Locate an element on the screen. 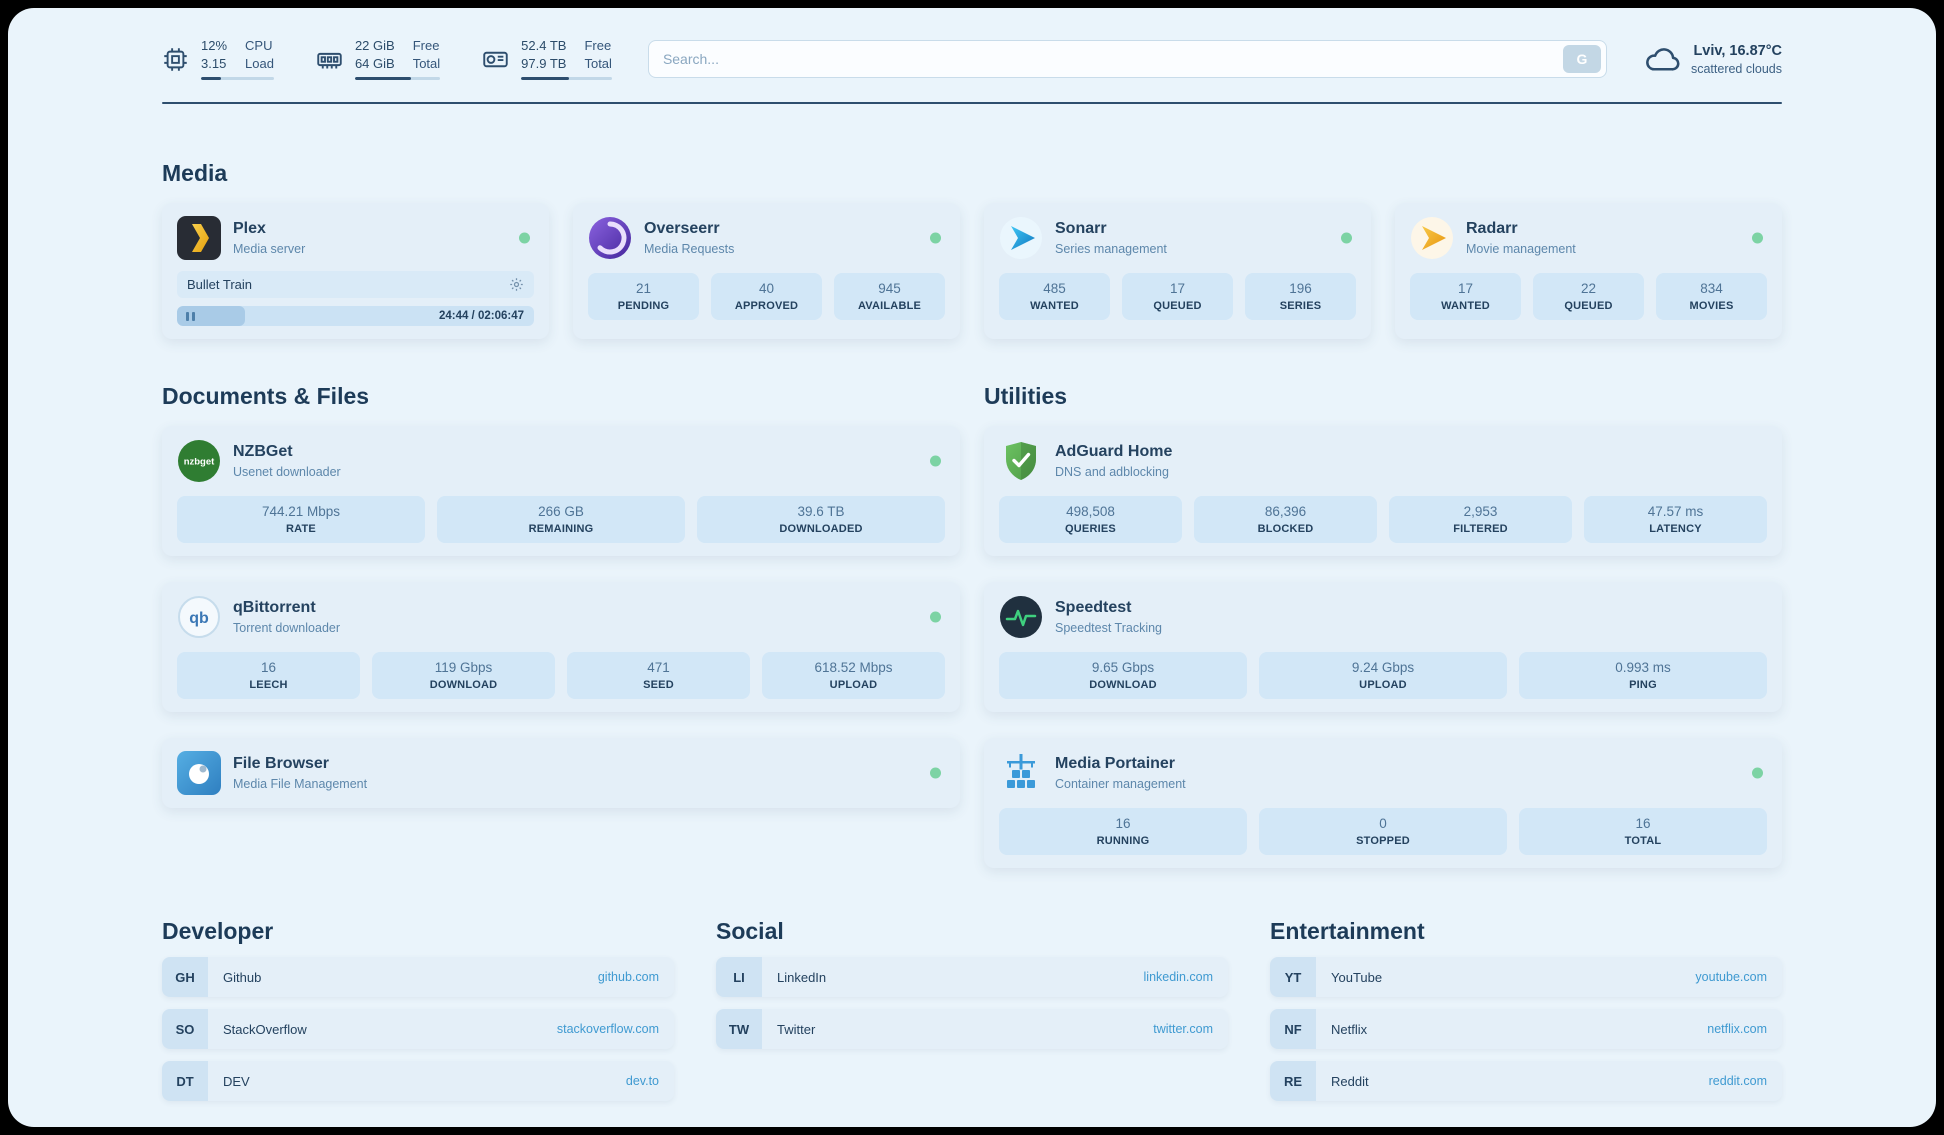  bookmark-group-title: Entertainment is located at coordinates (1347, 931).